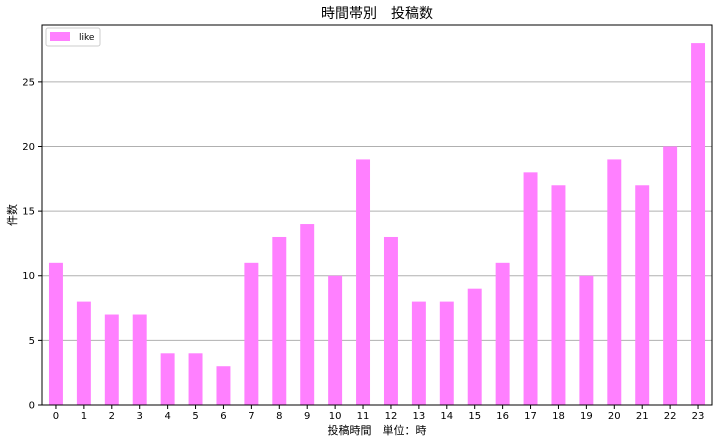 Image resolution: width=722 pixels, height=443 pixels. I want to click on chart-title: 時間帯別 投稿数, so click(377, 14).